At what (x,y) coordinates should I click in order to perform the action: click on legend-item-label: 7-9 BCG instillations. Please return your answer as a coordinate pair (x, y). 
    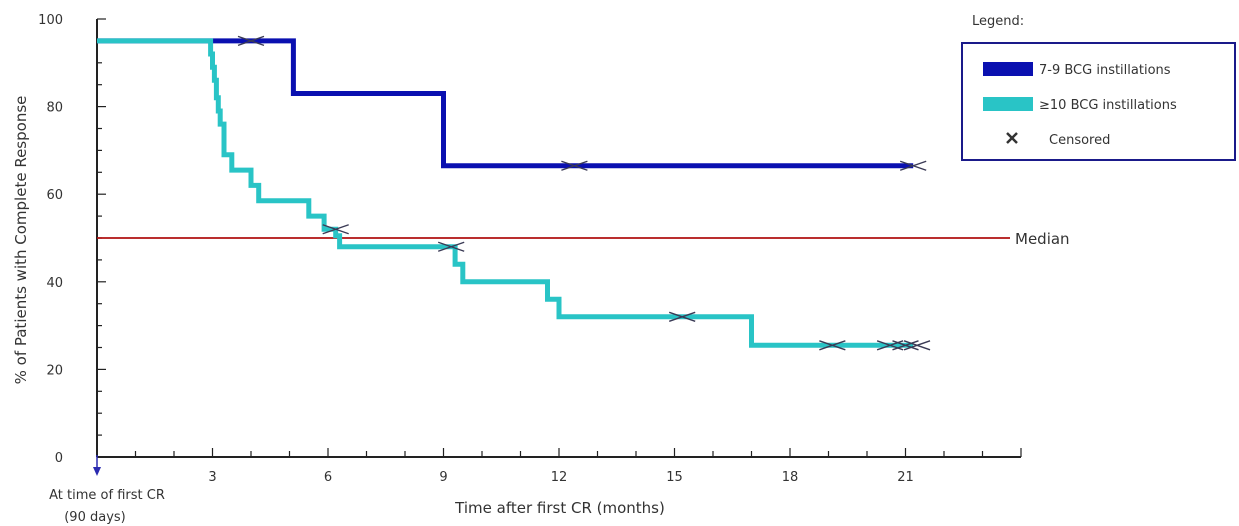
    Looking at the image, I should click on (1105, 70).